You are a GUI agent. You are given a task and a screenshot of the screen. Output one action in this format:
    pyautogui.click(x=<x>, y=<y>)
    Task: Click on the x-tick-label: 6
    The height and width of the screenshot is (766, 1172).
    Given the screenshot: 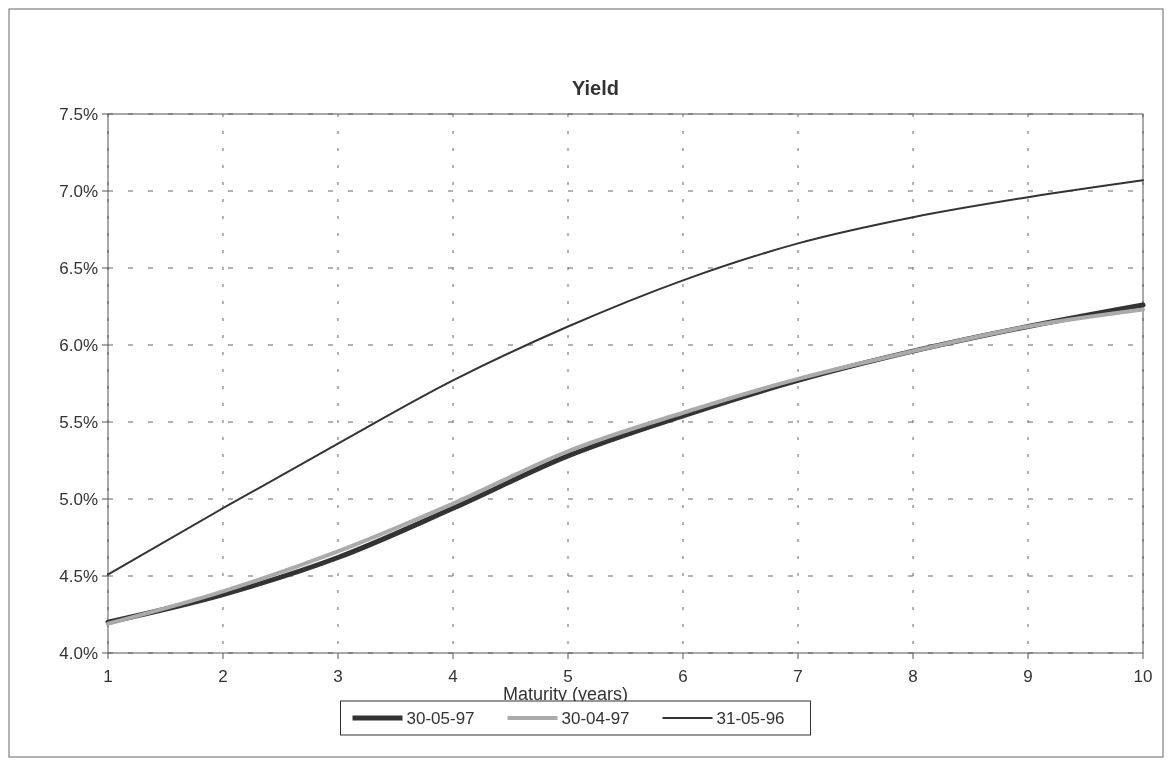 What is the action you would take?
    pyautogui.click(x=683, y=676)
    